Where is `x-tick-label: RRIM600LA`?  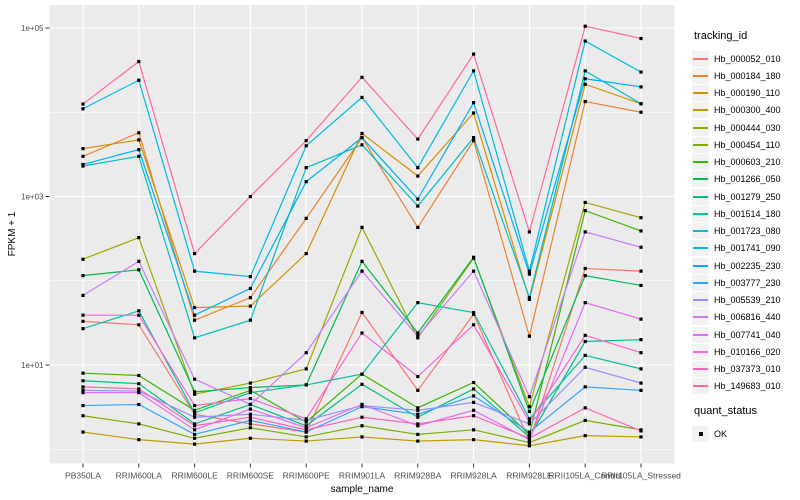 x-tick-label: RRIM600LA is located at coordinates (139, 476).